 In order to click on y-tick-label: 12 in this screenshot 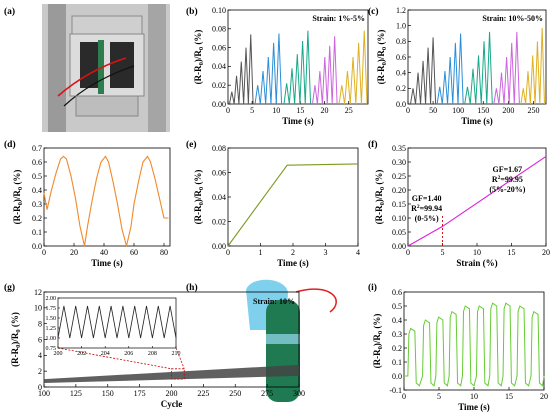, I will do `click(38, 292)`.